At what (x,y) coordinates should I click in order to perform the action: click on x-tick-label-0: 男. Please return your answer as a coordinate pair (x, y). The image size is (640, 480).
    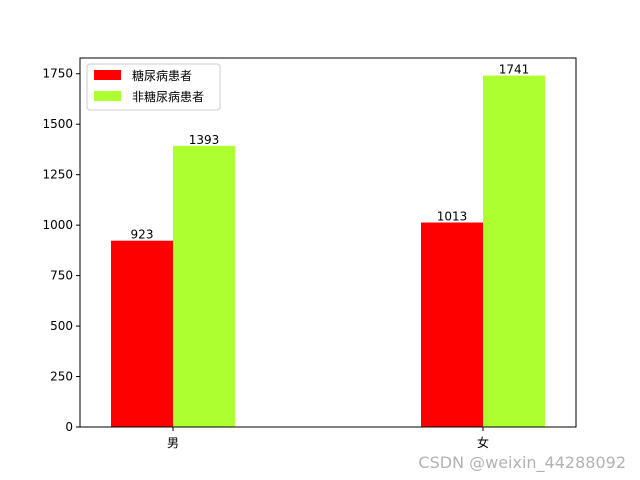
    Looking at the image, I should click on (173, 443).